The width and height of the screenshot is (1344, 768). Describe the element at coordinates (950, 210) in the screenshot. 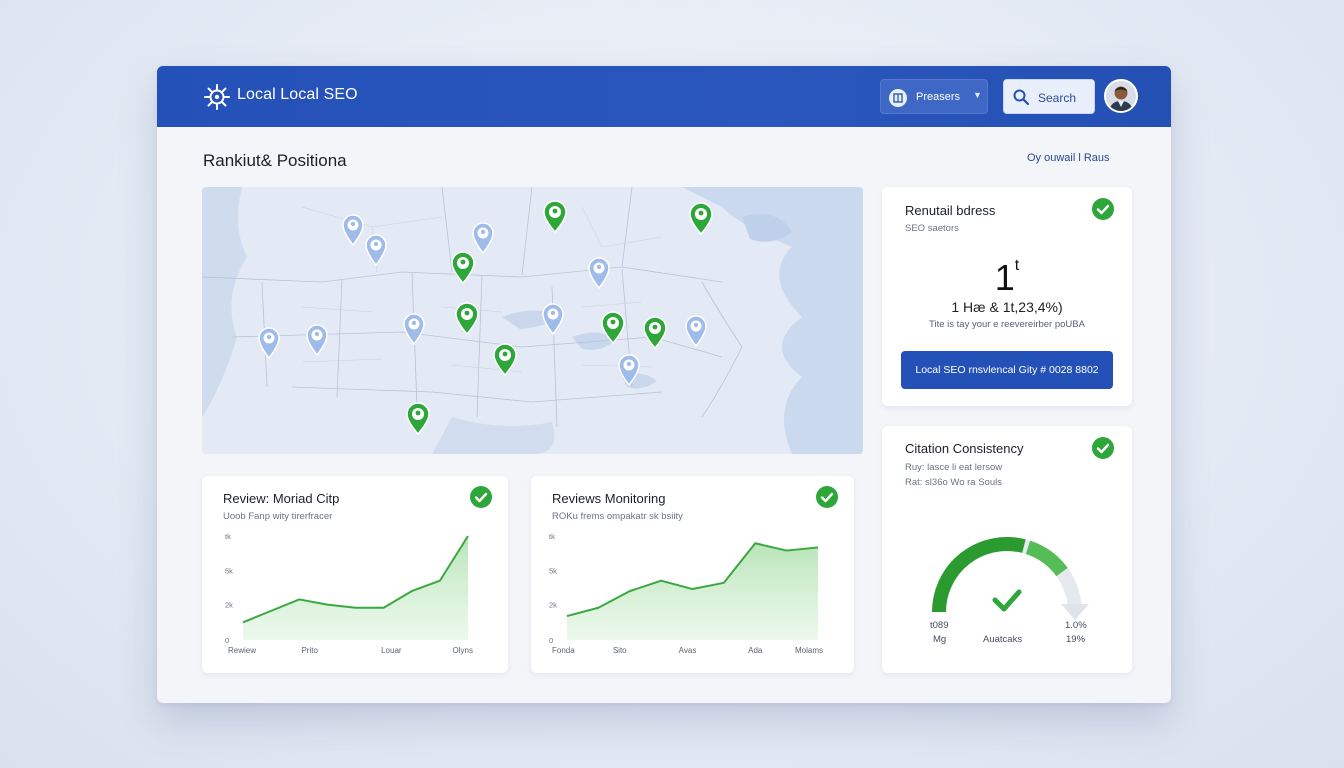

I see `ranking-card-title: Renutail bdress` at that location.